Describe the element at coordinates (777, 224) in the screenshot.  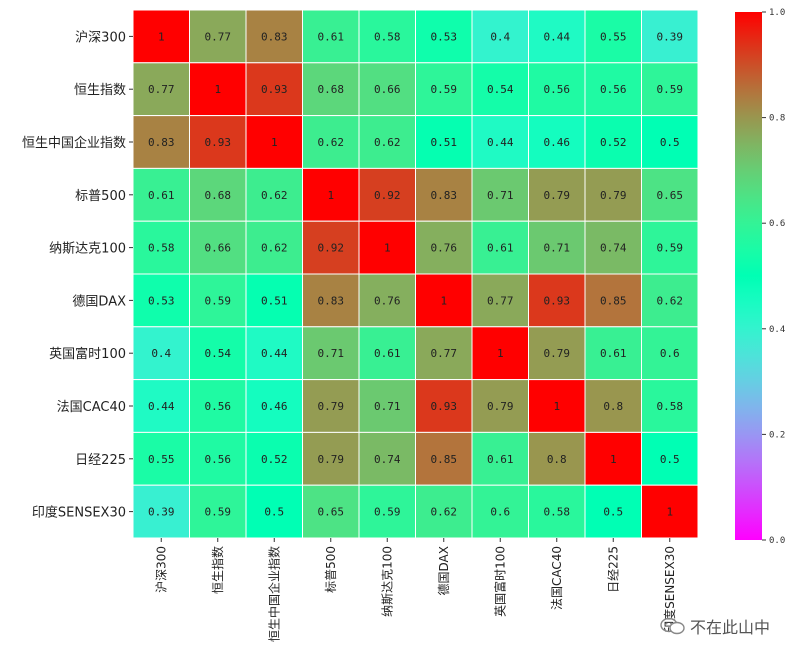
I see `colorbar-tick-label: 0.6` at that location.